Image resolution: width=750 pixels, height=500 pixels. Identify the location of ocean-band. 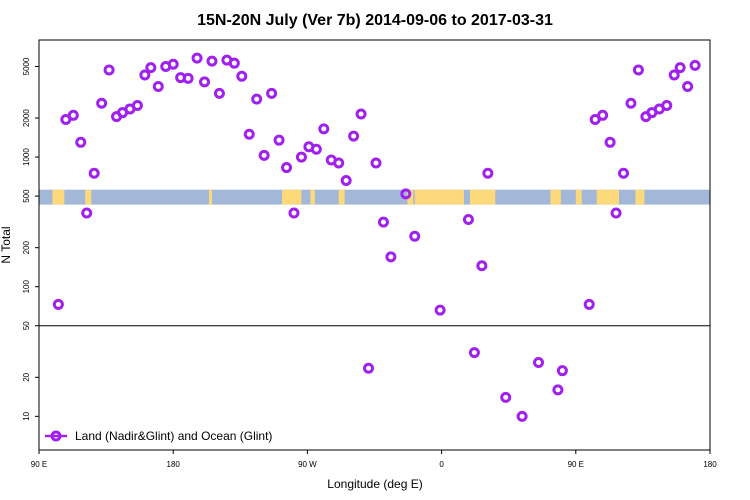
(374, 197).